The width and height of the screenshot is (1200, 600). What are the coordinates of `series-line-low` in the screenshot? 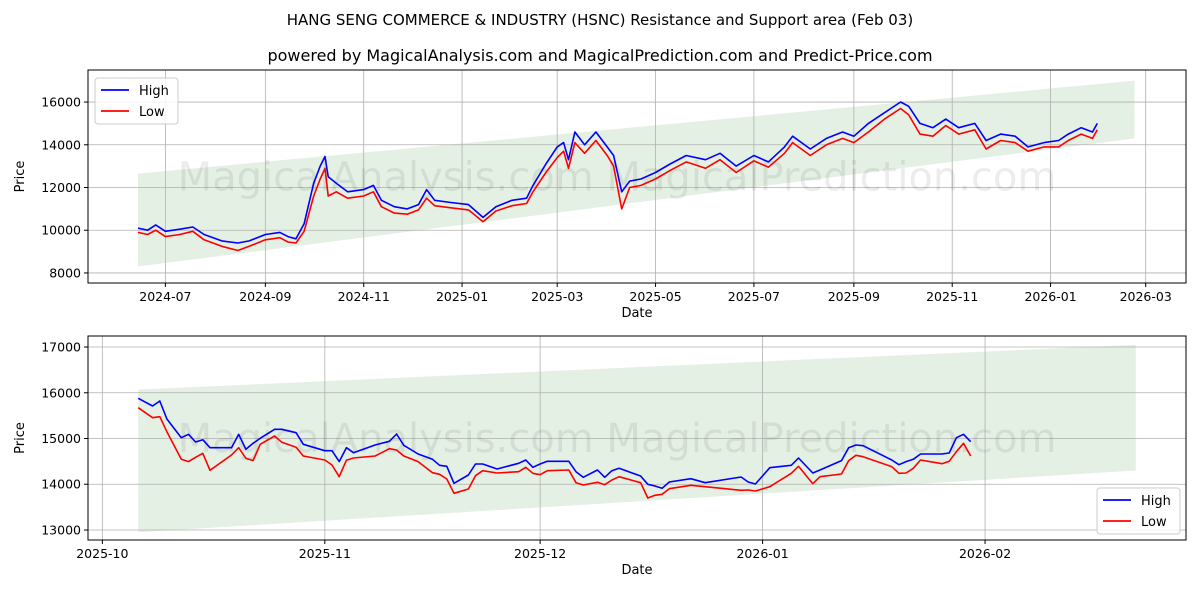 It's located at (554, 453).